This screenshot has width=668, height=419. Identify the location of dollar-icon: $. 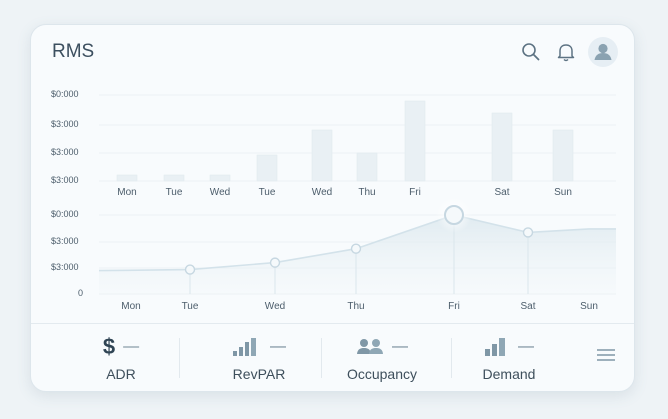
(109, 346).